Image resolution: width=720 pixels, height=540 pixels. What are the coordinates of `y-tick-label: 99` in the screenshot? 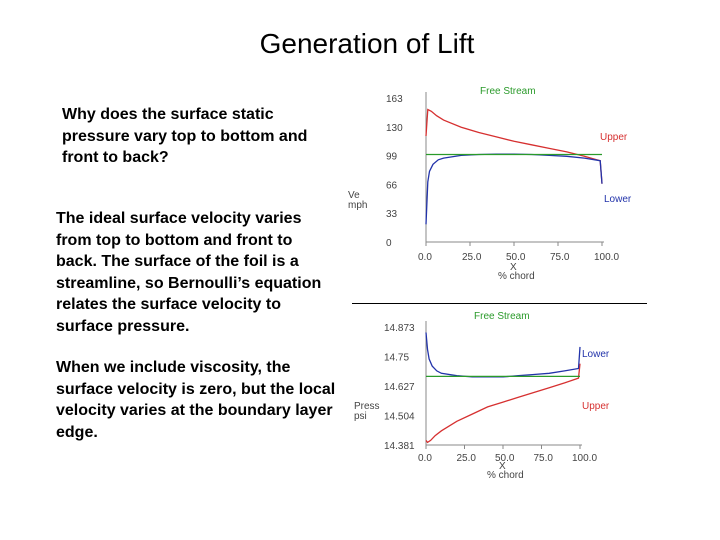 It's located at (392, 157).